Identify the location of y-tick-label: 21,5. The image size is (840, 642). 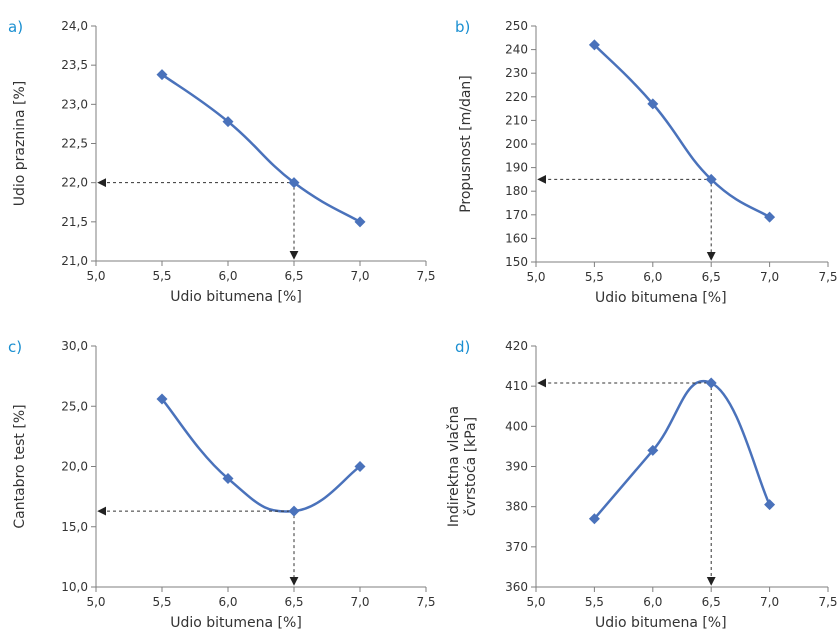
(74, 222).